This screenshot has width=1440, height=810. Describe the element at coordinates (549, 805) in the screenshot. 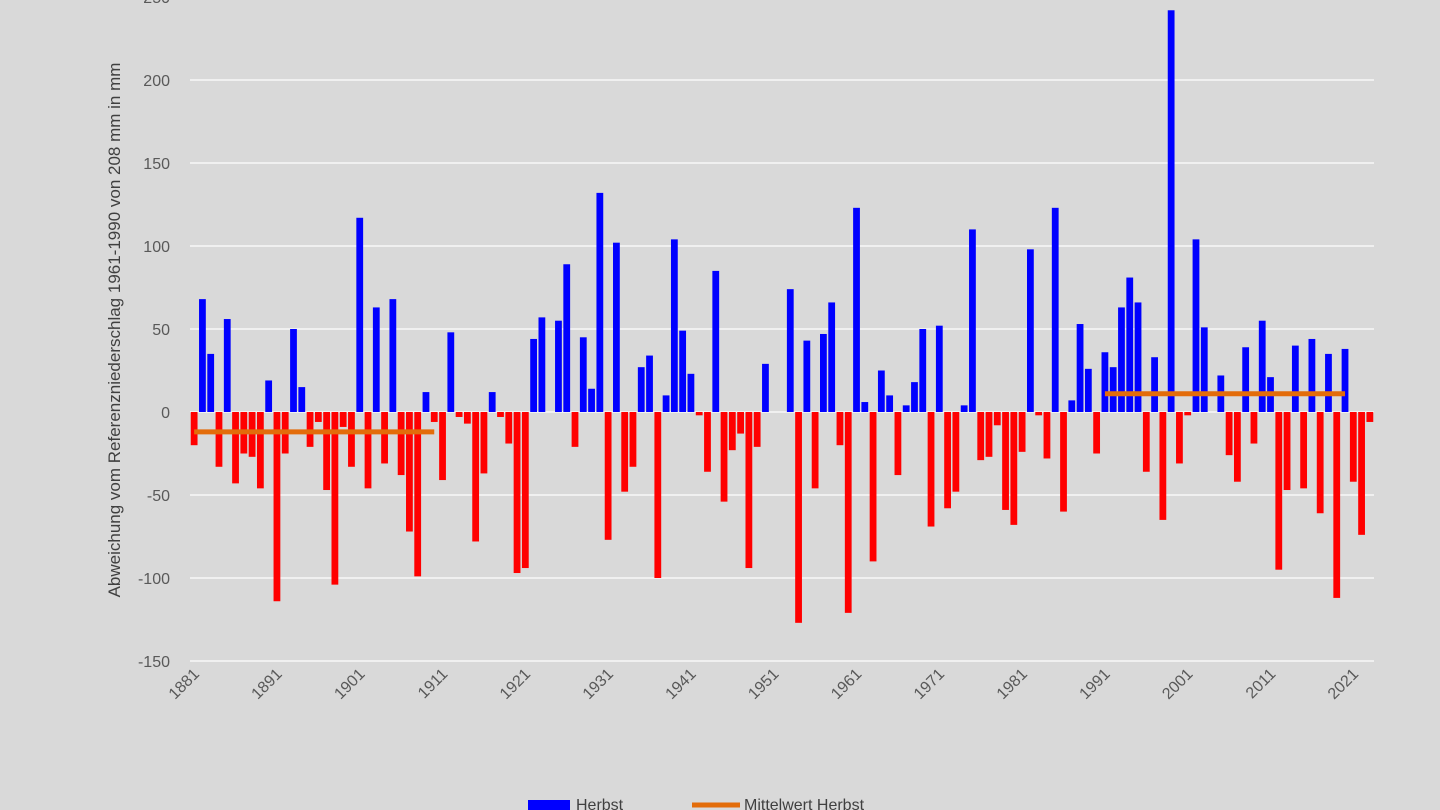

I see `legend-swatch-herbst` at that location.